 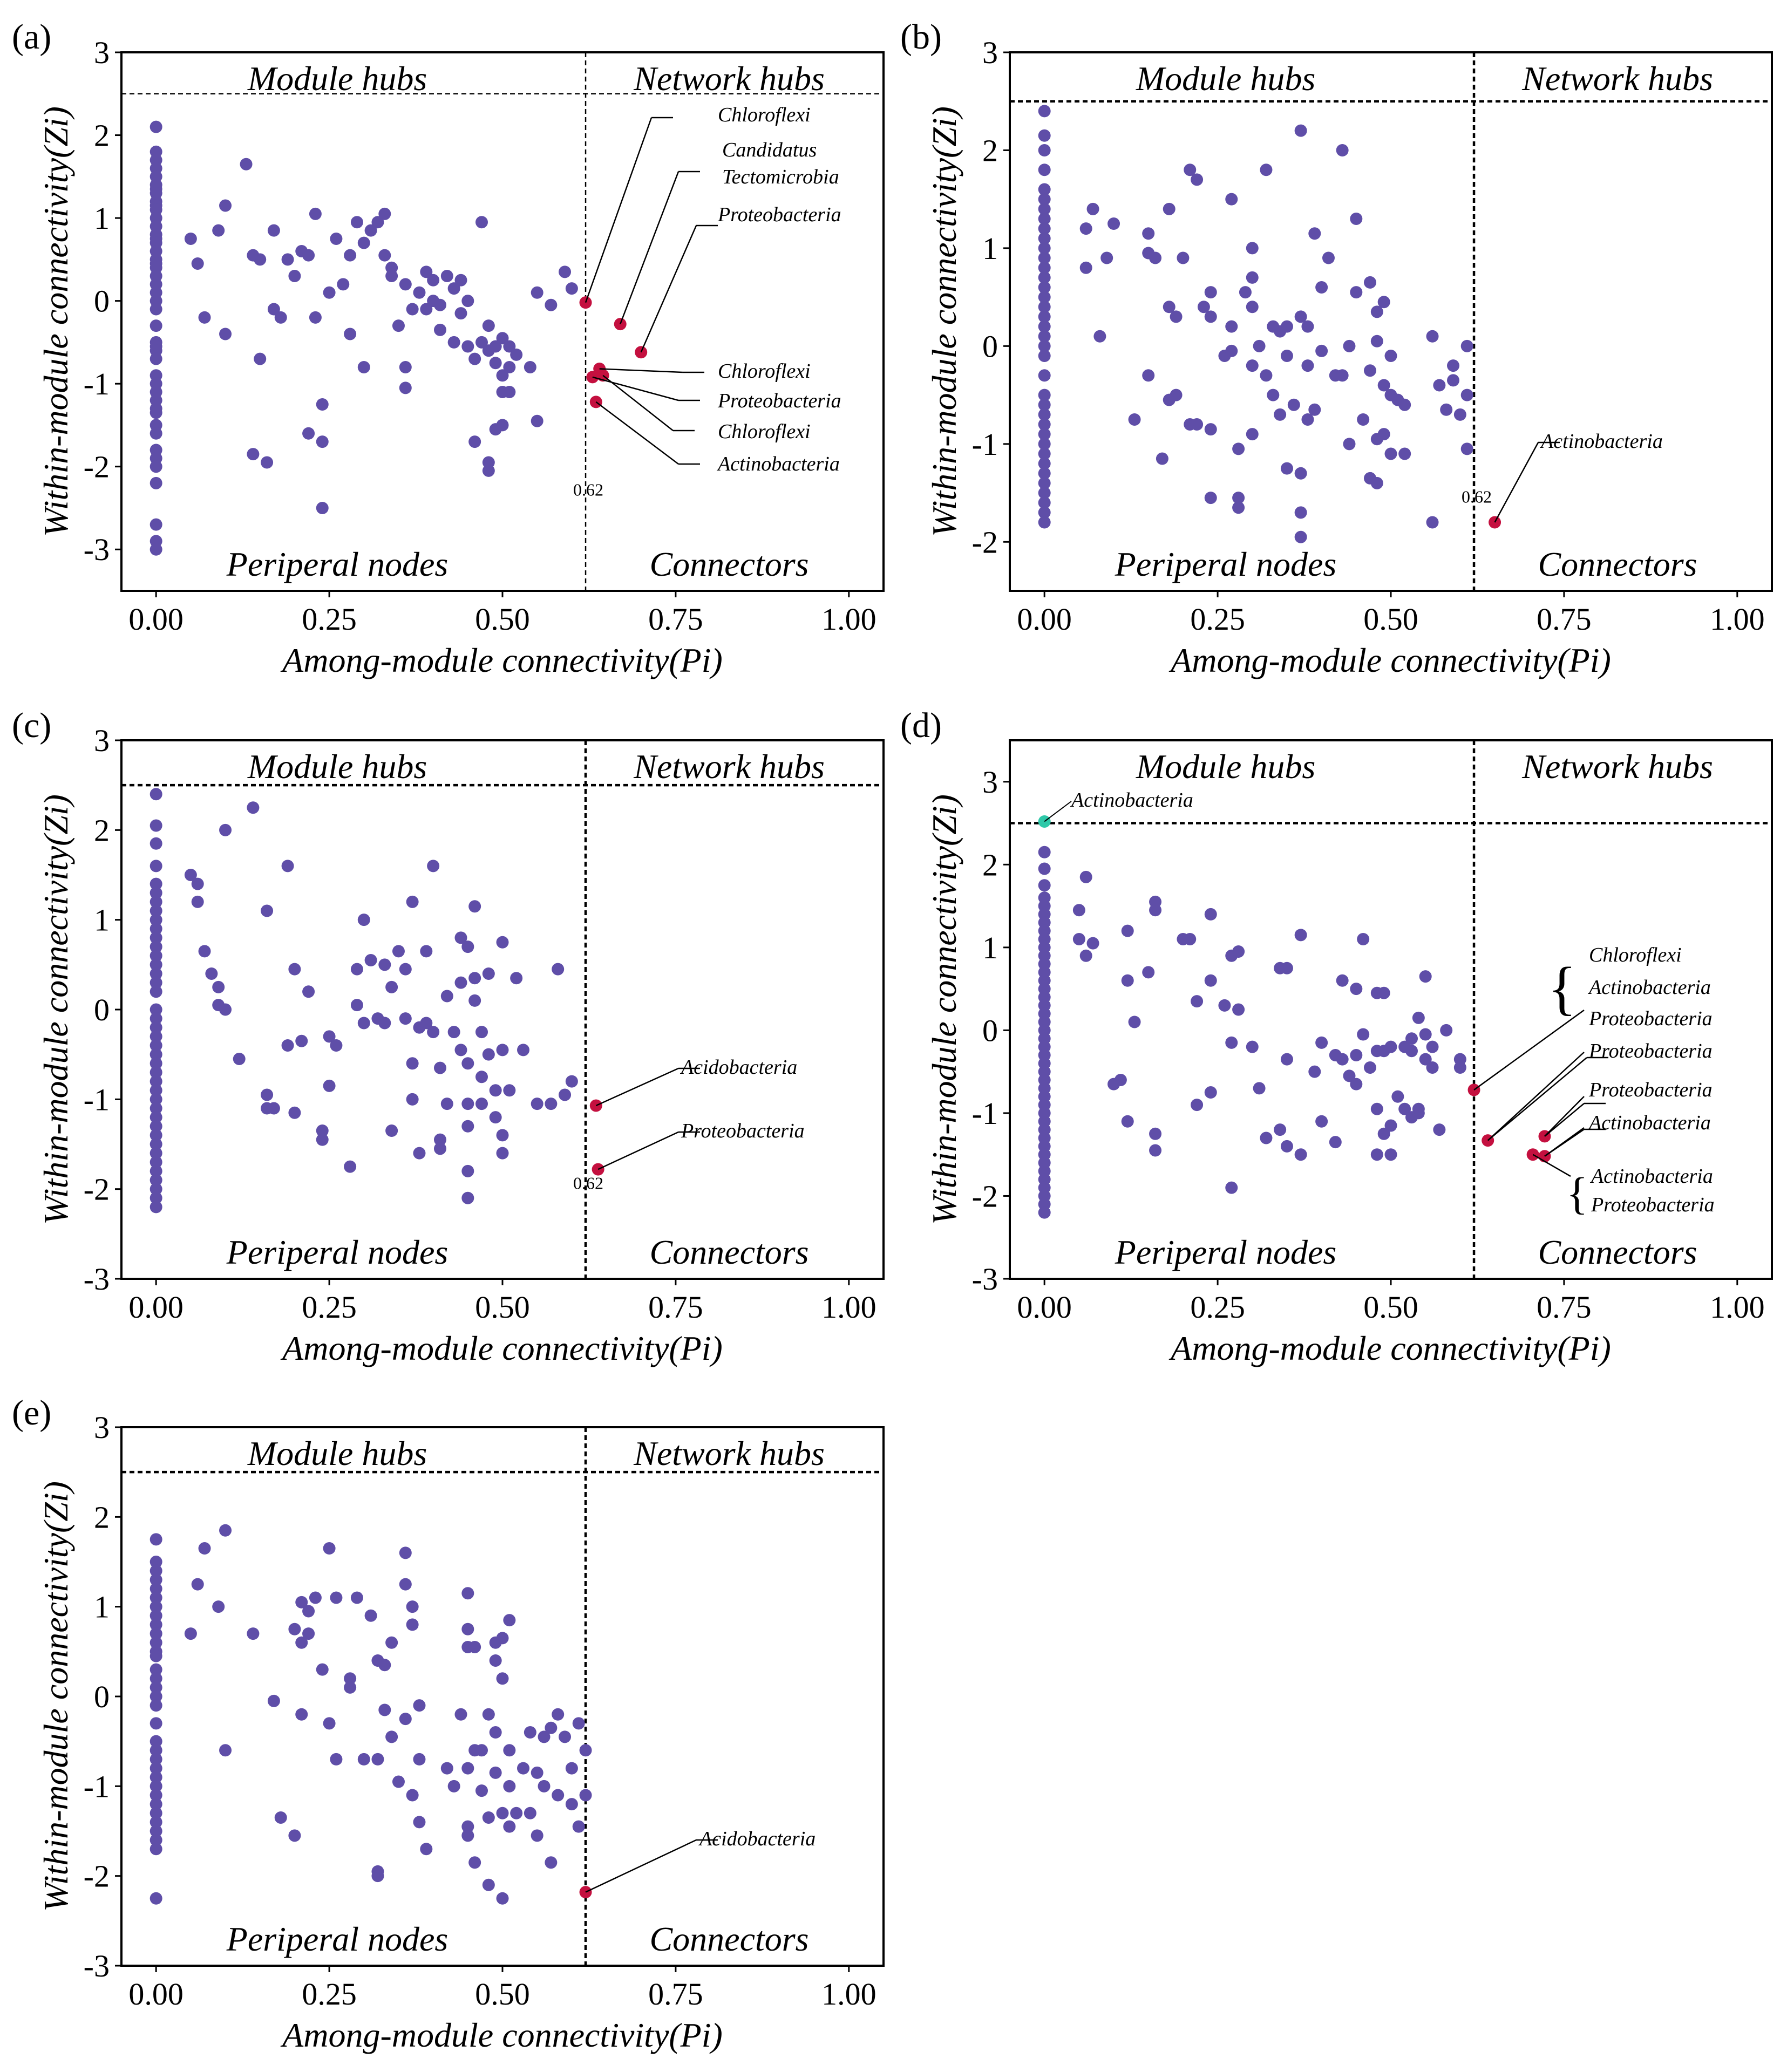 What do you see at coordinates (1653, 1205) in the screenshot?
I see `annotation-label: Proteobacteria` at bounding box center [1653, 1205].